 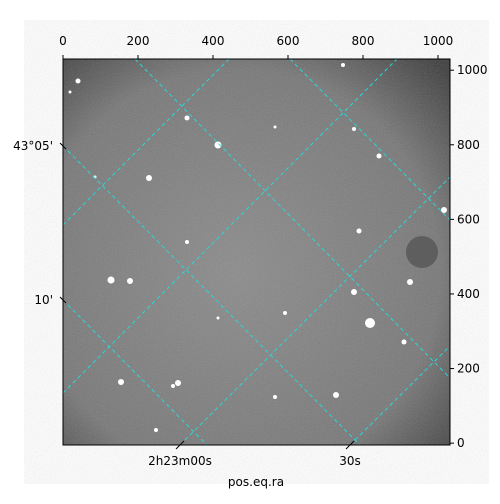 What do you see at coordinates (180, 461) in the screenshot?
I see `ra-tick-label: 2h23m00s` at bounding box center [180, 461].